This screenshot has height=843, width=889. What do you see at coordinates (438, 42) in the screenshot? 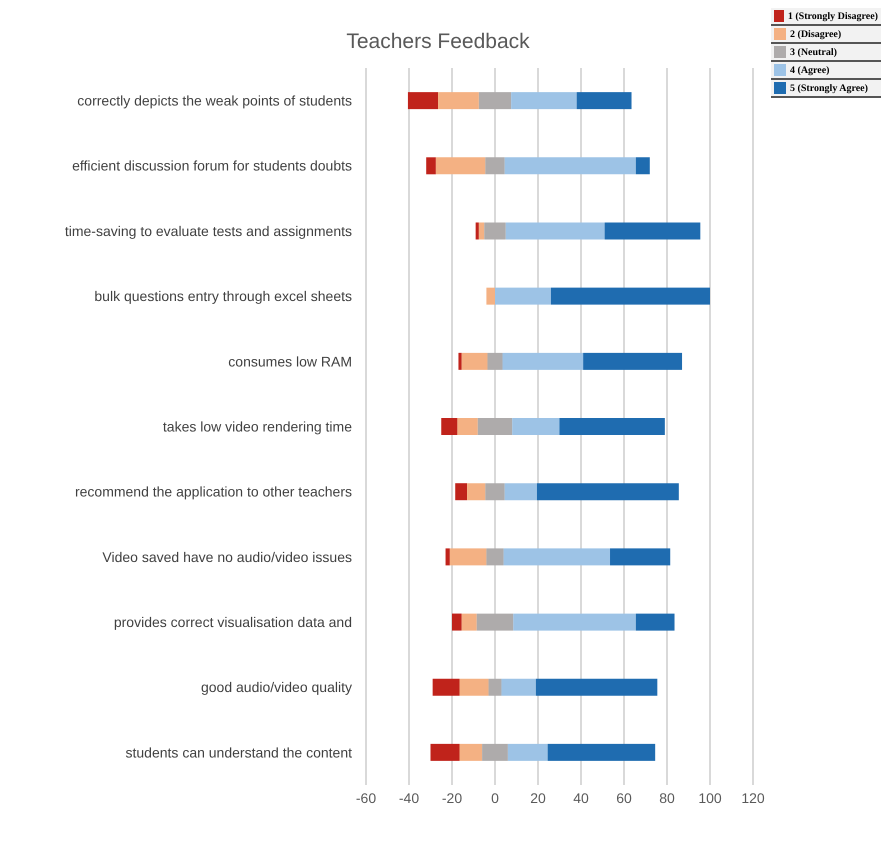
I see `chart-title: Teachers Feedback` at bounding box center [438, 42].